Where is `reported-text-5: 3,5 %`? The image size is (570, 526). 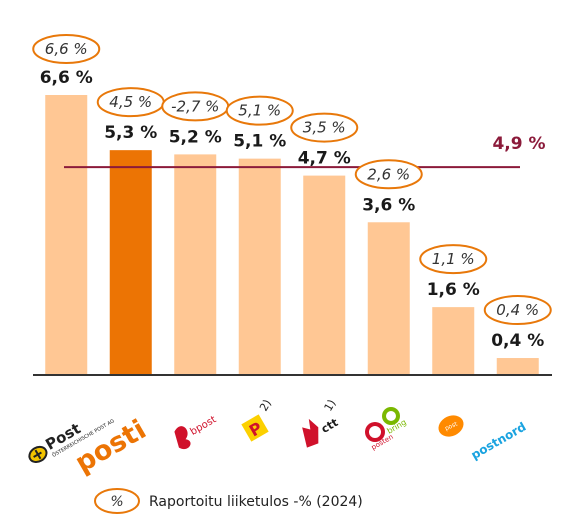
reported-text-5: 3,5 % is located at coordinates (324, 128).